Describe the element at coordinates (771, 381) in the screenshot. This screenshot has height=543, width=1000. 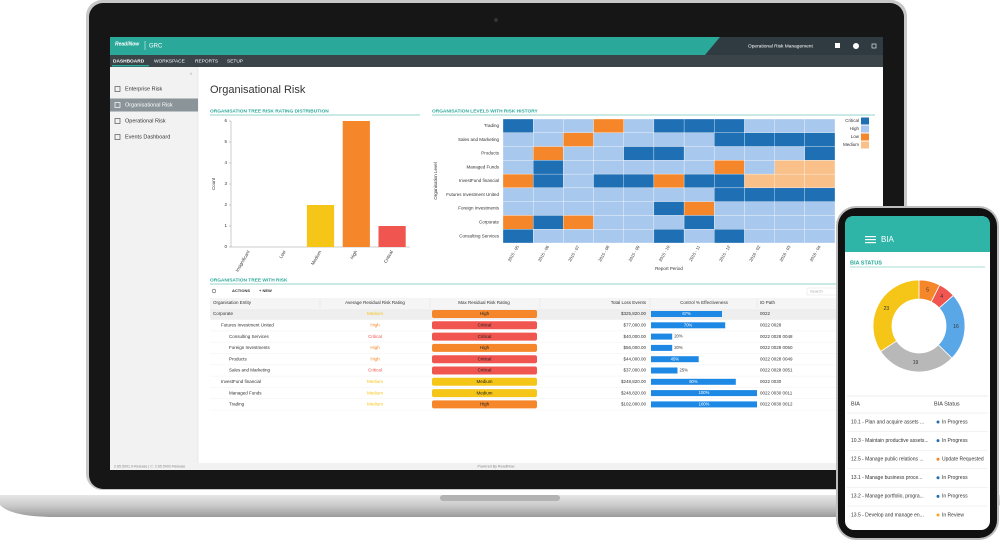
I see `id-path: 0022 0030` at that location.